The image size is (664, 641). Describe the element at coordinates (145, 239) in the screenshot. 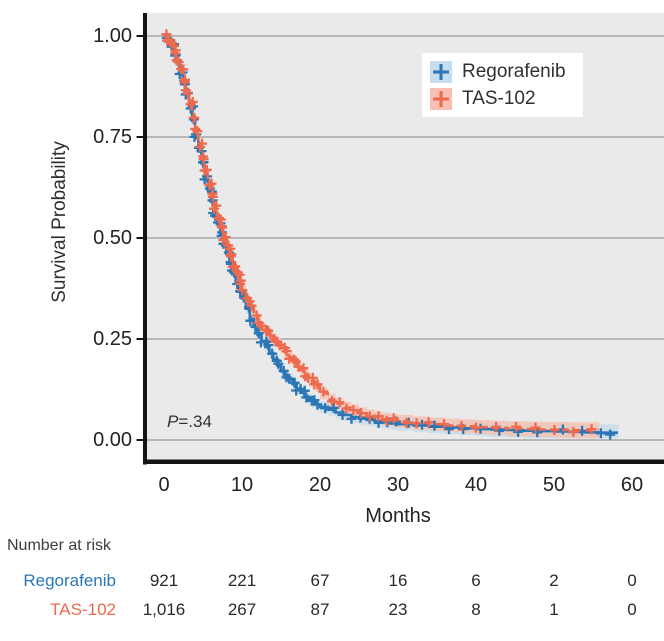

I see `y-axis-line` at that location.